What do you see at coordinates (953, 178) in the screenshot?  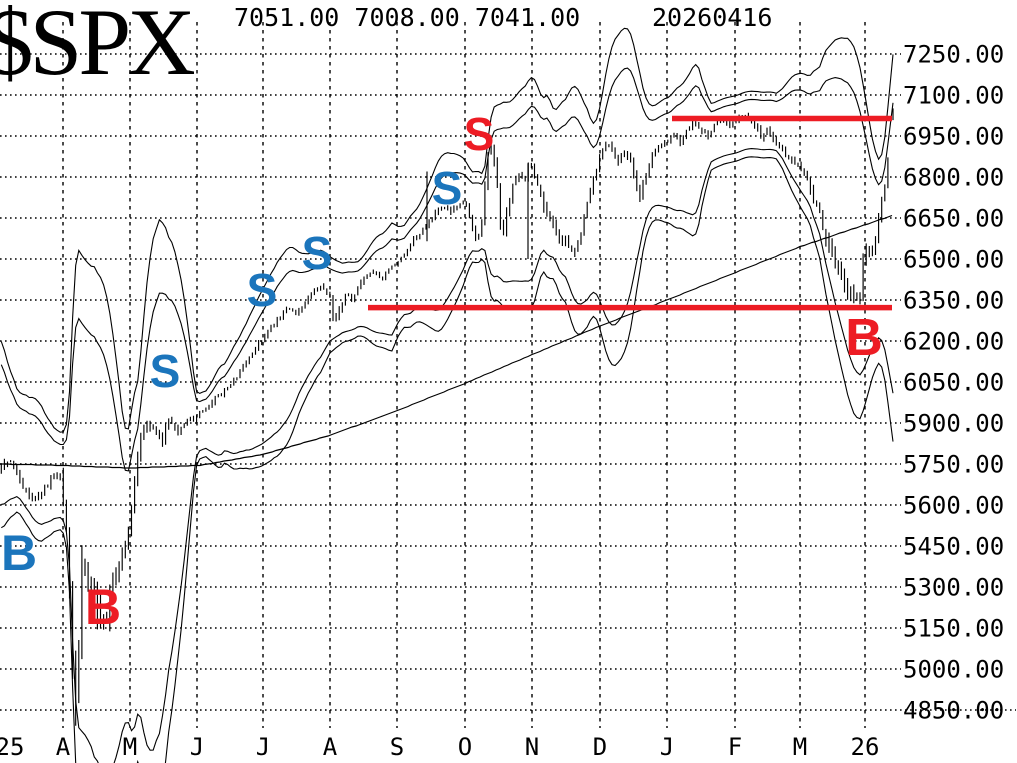 I see `y-axis-label: 6800.00` at bounding box center [953, 178].